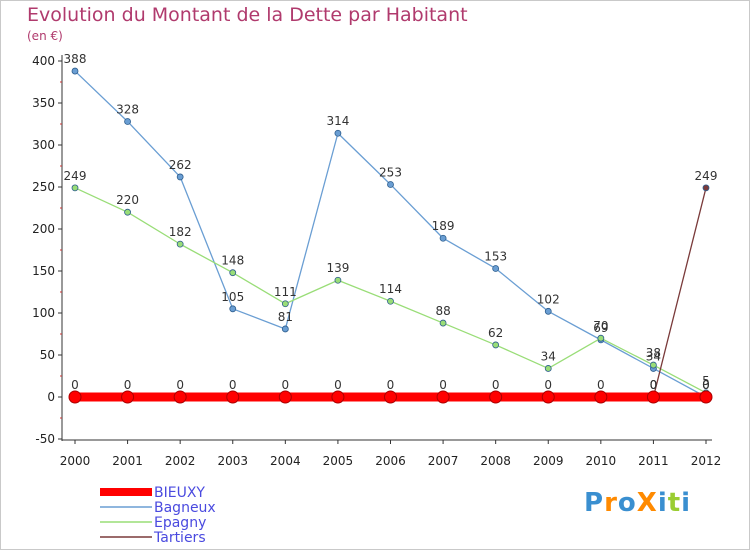  I want to click on data-label: 253, so click(390, 172).